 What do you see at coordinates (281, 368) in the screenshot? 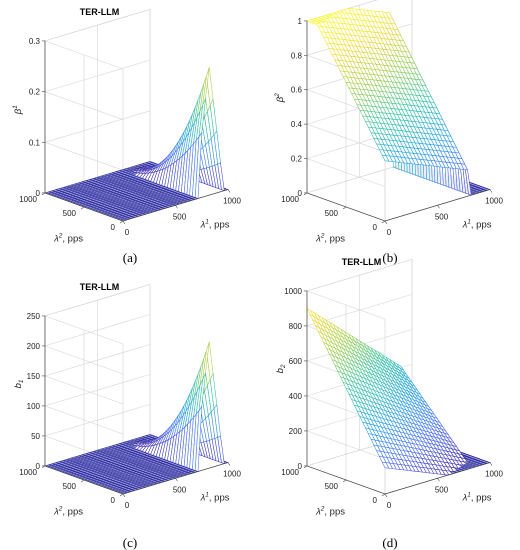
I see `z-axis-label: b2` at bounding box center [281, 368].